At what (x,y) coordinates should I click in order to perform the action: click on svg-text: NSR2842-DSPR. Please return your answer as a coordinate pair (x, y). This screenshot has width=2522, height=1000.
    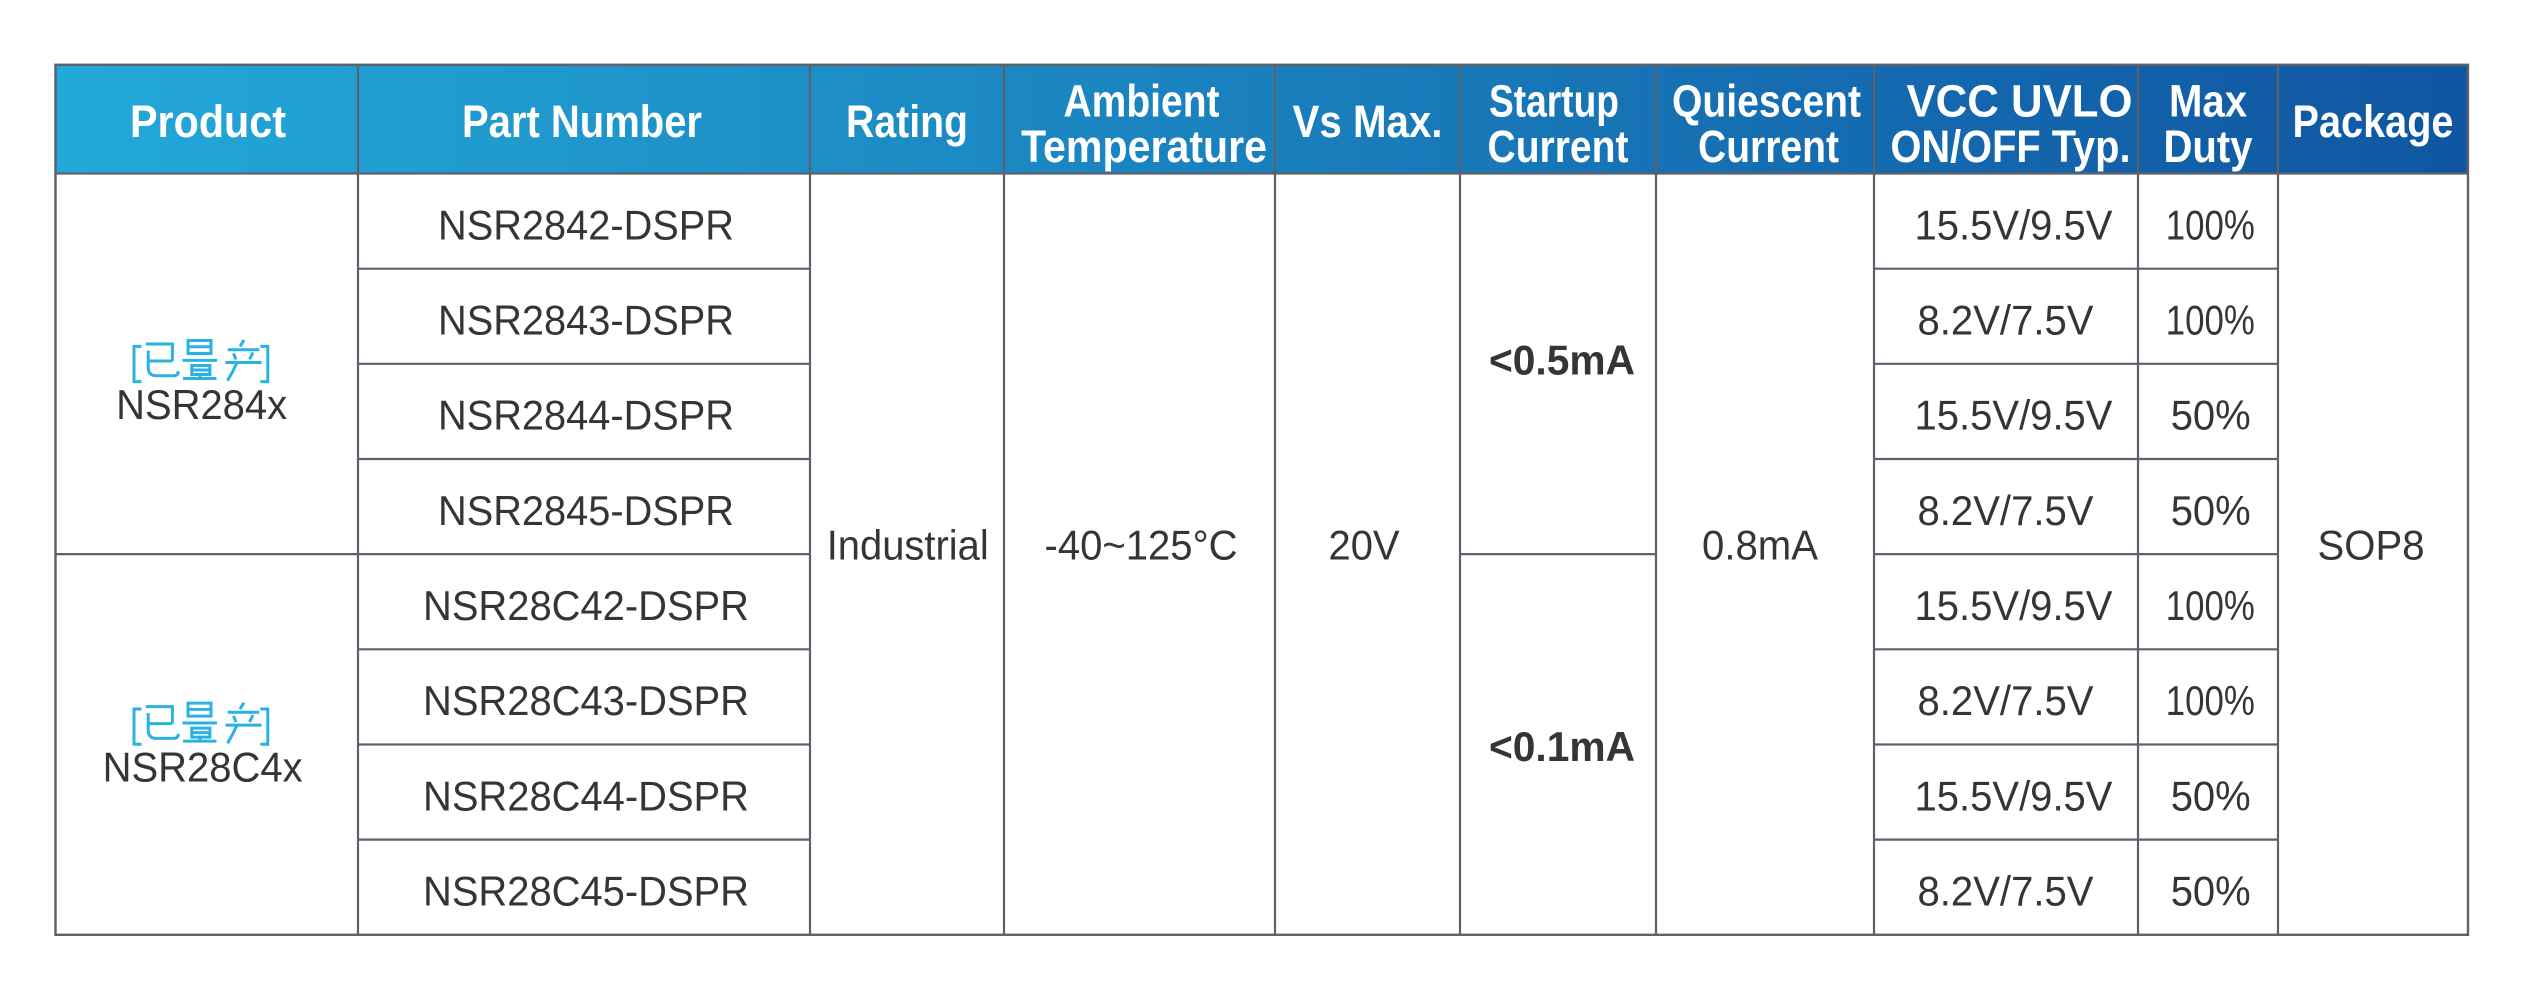
    Looking at the image, I should click on (586, 224).